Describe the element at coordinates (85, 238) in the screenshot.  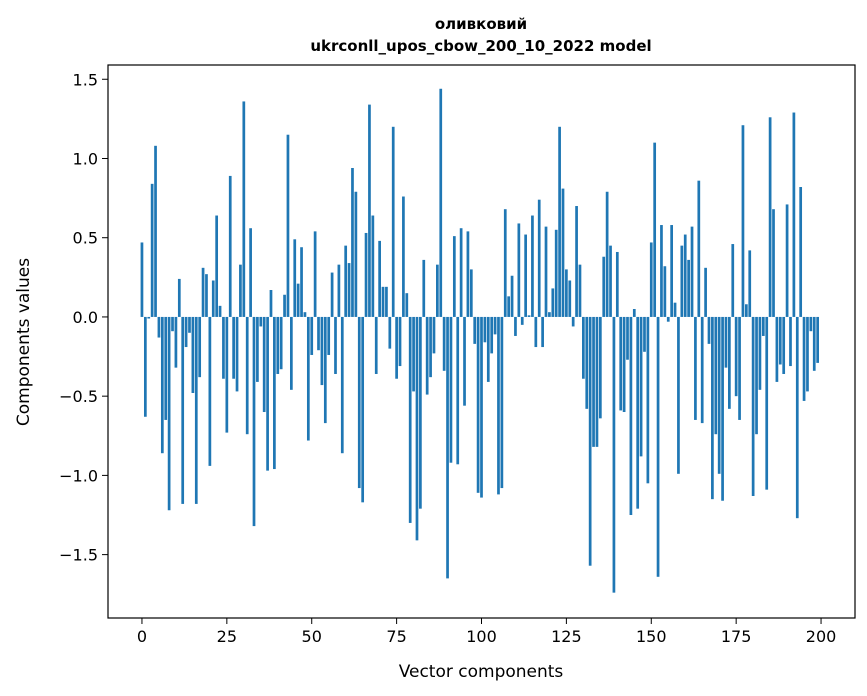
I see `y-tick-label: 0.5` at that location.